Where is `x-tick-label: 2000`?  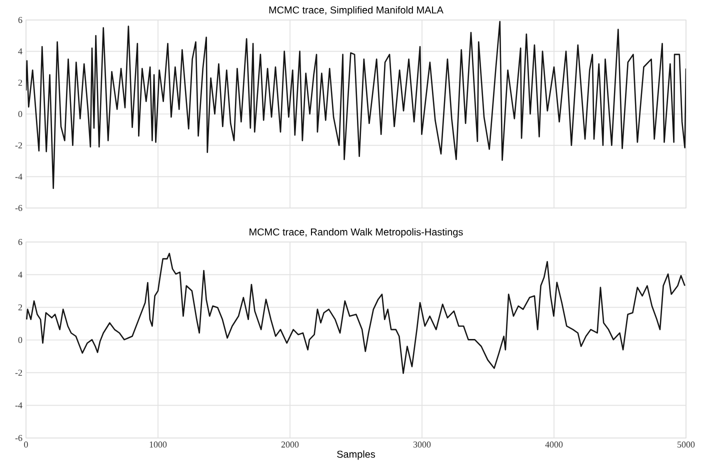 x-tick-label: 2000 is located at coordinates (290, 445).